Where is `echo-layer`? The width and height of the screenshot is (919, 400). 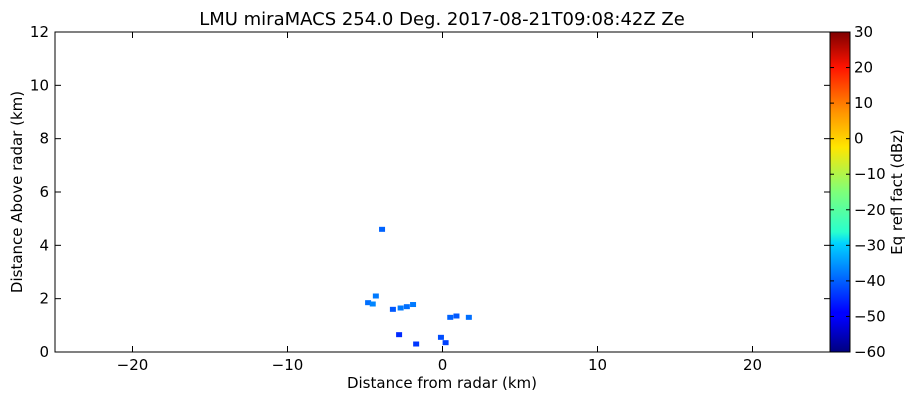 echo-layer is located at coordinates (418, 286).